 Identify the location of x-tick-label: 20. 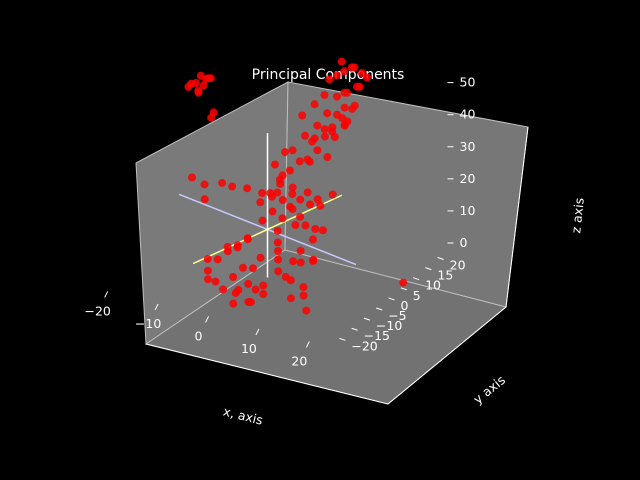
(299, 360).